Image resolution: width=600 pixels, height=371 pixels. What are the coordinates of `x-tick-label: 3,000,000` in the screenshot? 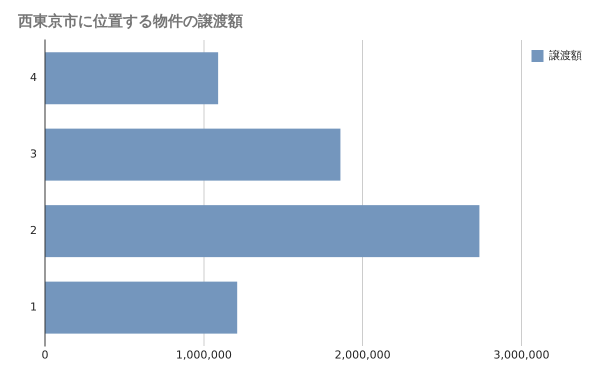 It's located at (522, 355).